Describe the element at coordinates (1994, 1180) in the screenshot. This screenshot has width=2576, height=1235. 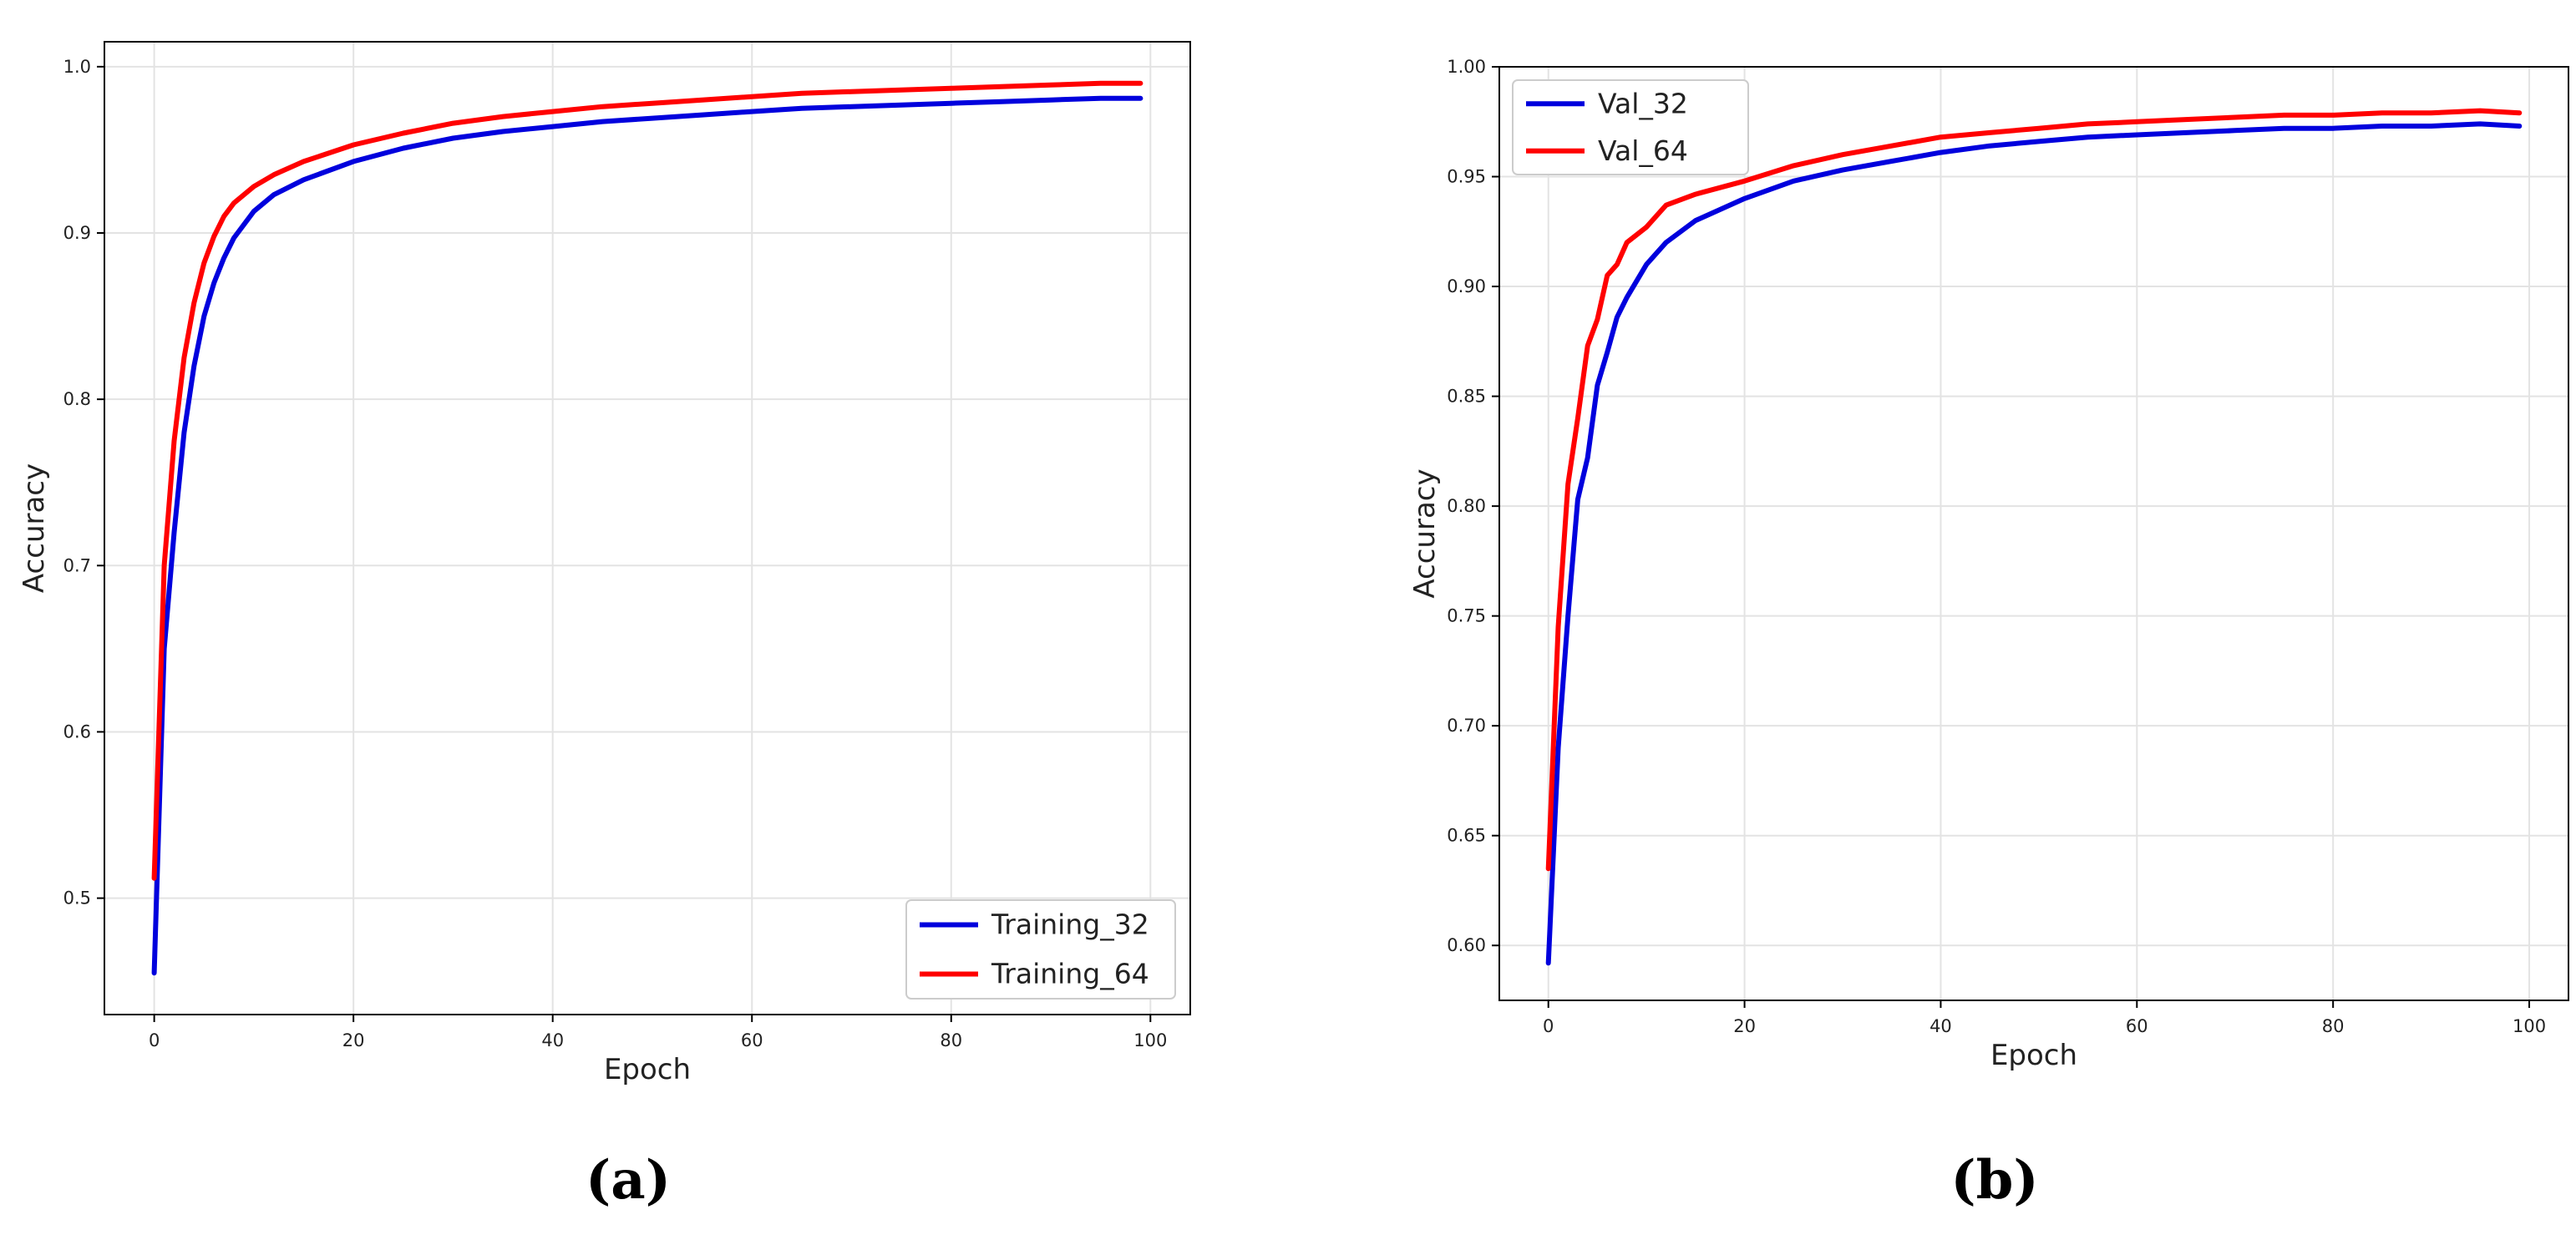
I see `caption-b: (b)` at that location.